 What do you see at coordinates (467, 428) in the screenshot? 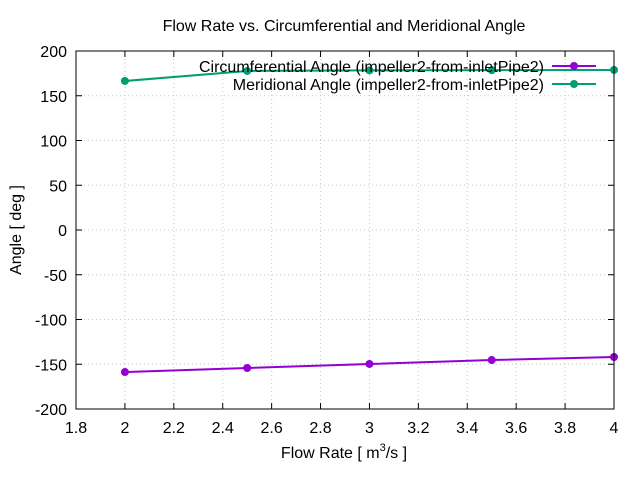
I see `x-tick-label: 3.4` at bounding box center [467, 428].